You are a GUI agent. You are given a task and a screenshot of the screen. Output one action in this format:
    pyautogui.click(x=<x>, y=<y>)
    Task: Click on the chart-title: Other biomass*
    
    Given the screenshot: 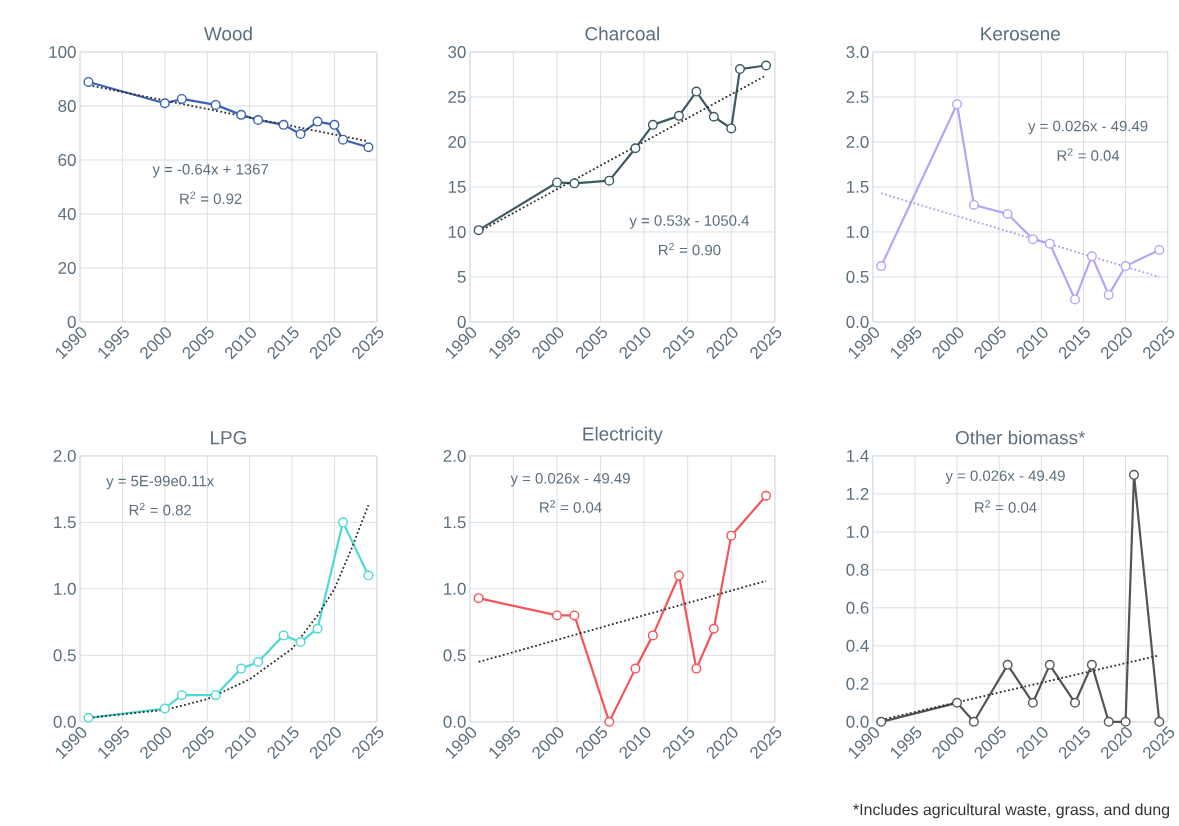 What is the action you would take?
    pyautogui.click(x=1020, y=437)
    